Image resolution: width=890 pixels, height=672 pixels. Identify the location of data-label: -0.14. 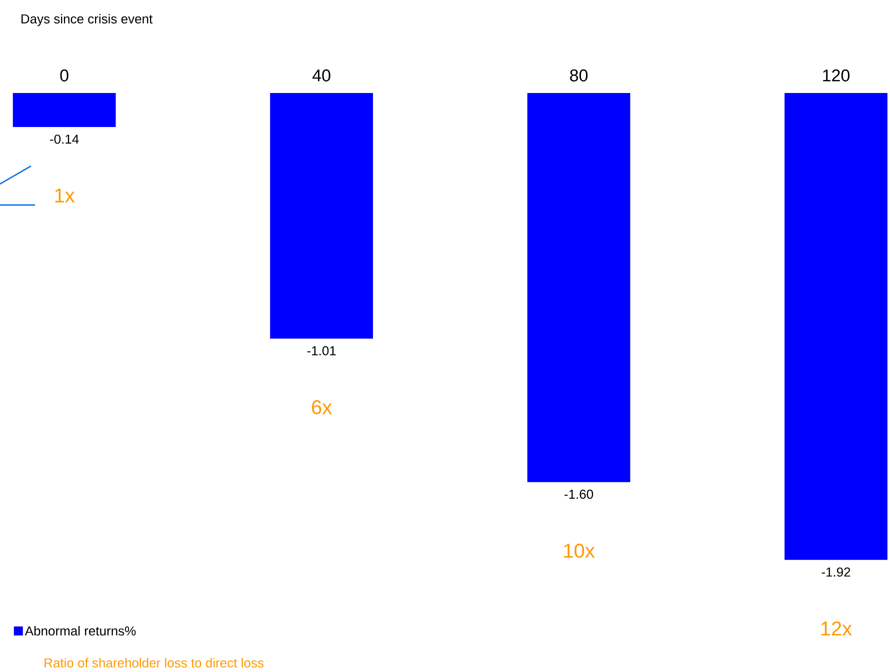
(64, 139).